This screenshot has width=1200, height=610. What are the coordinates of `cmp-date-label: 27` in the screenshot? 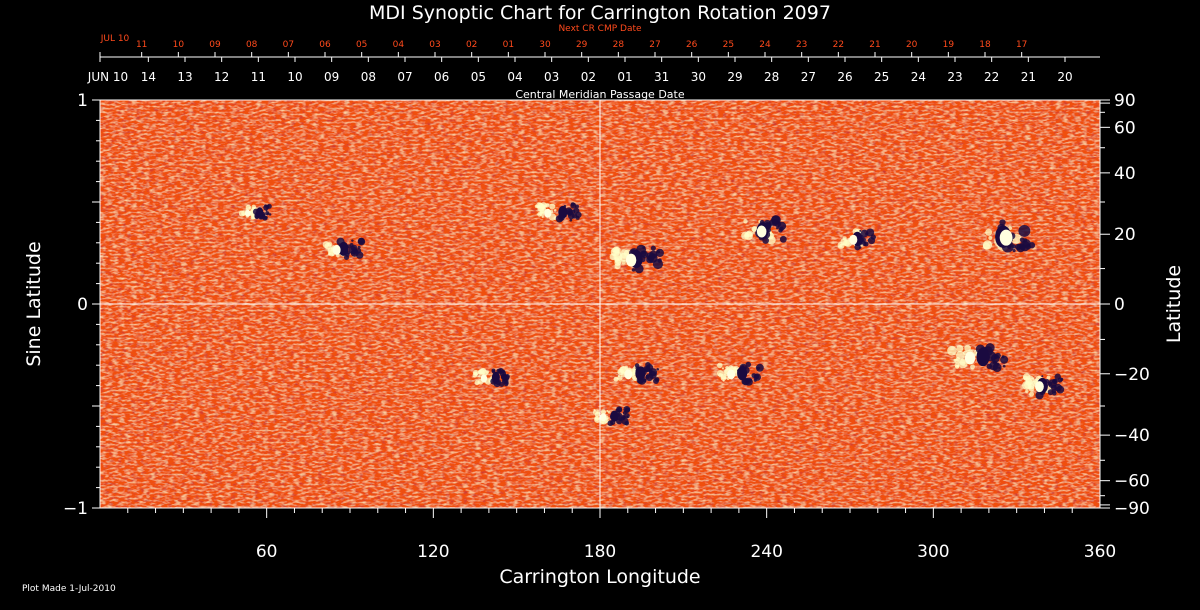 It's located at (808, 77).